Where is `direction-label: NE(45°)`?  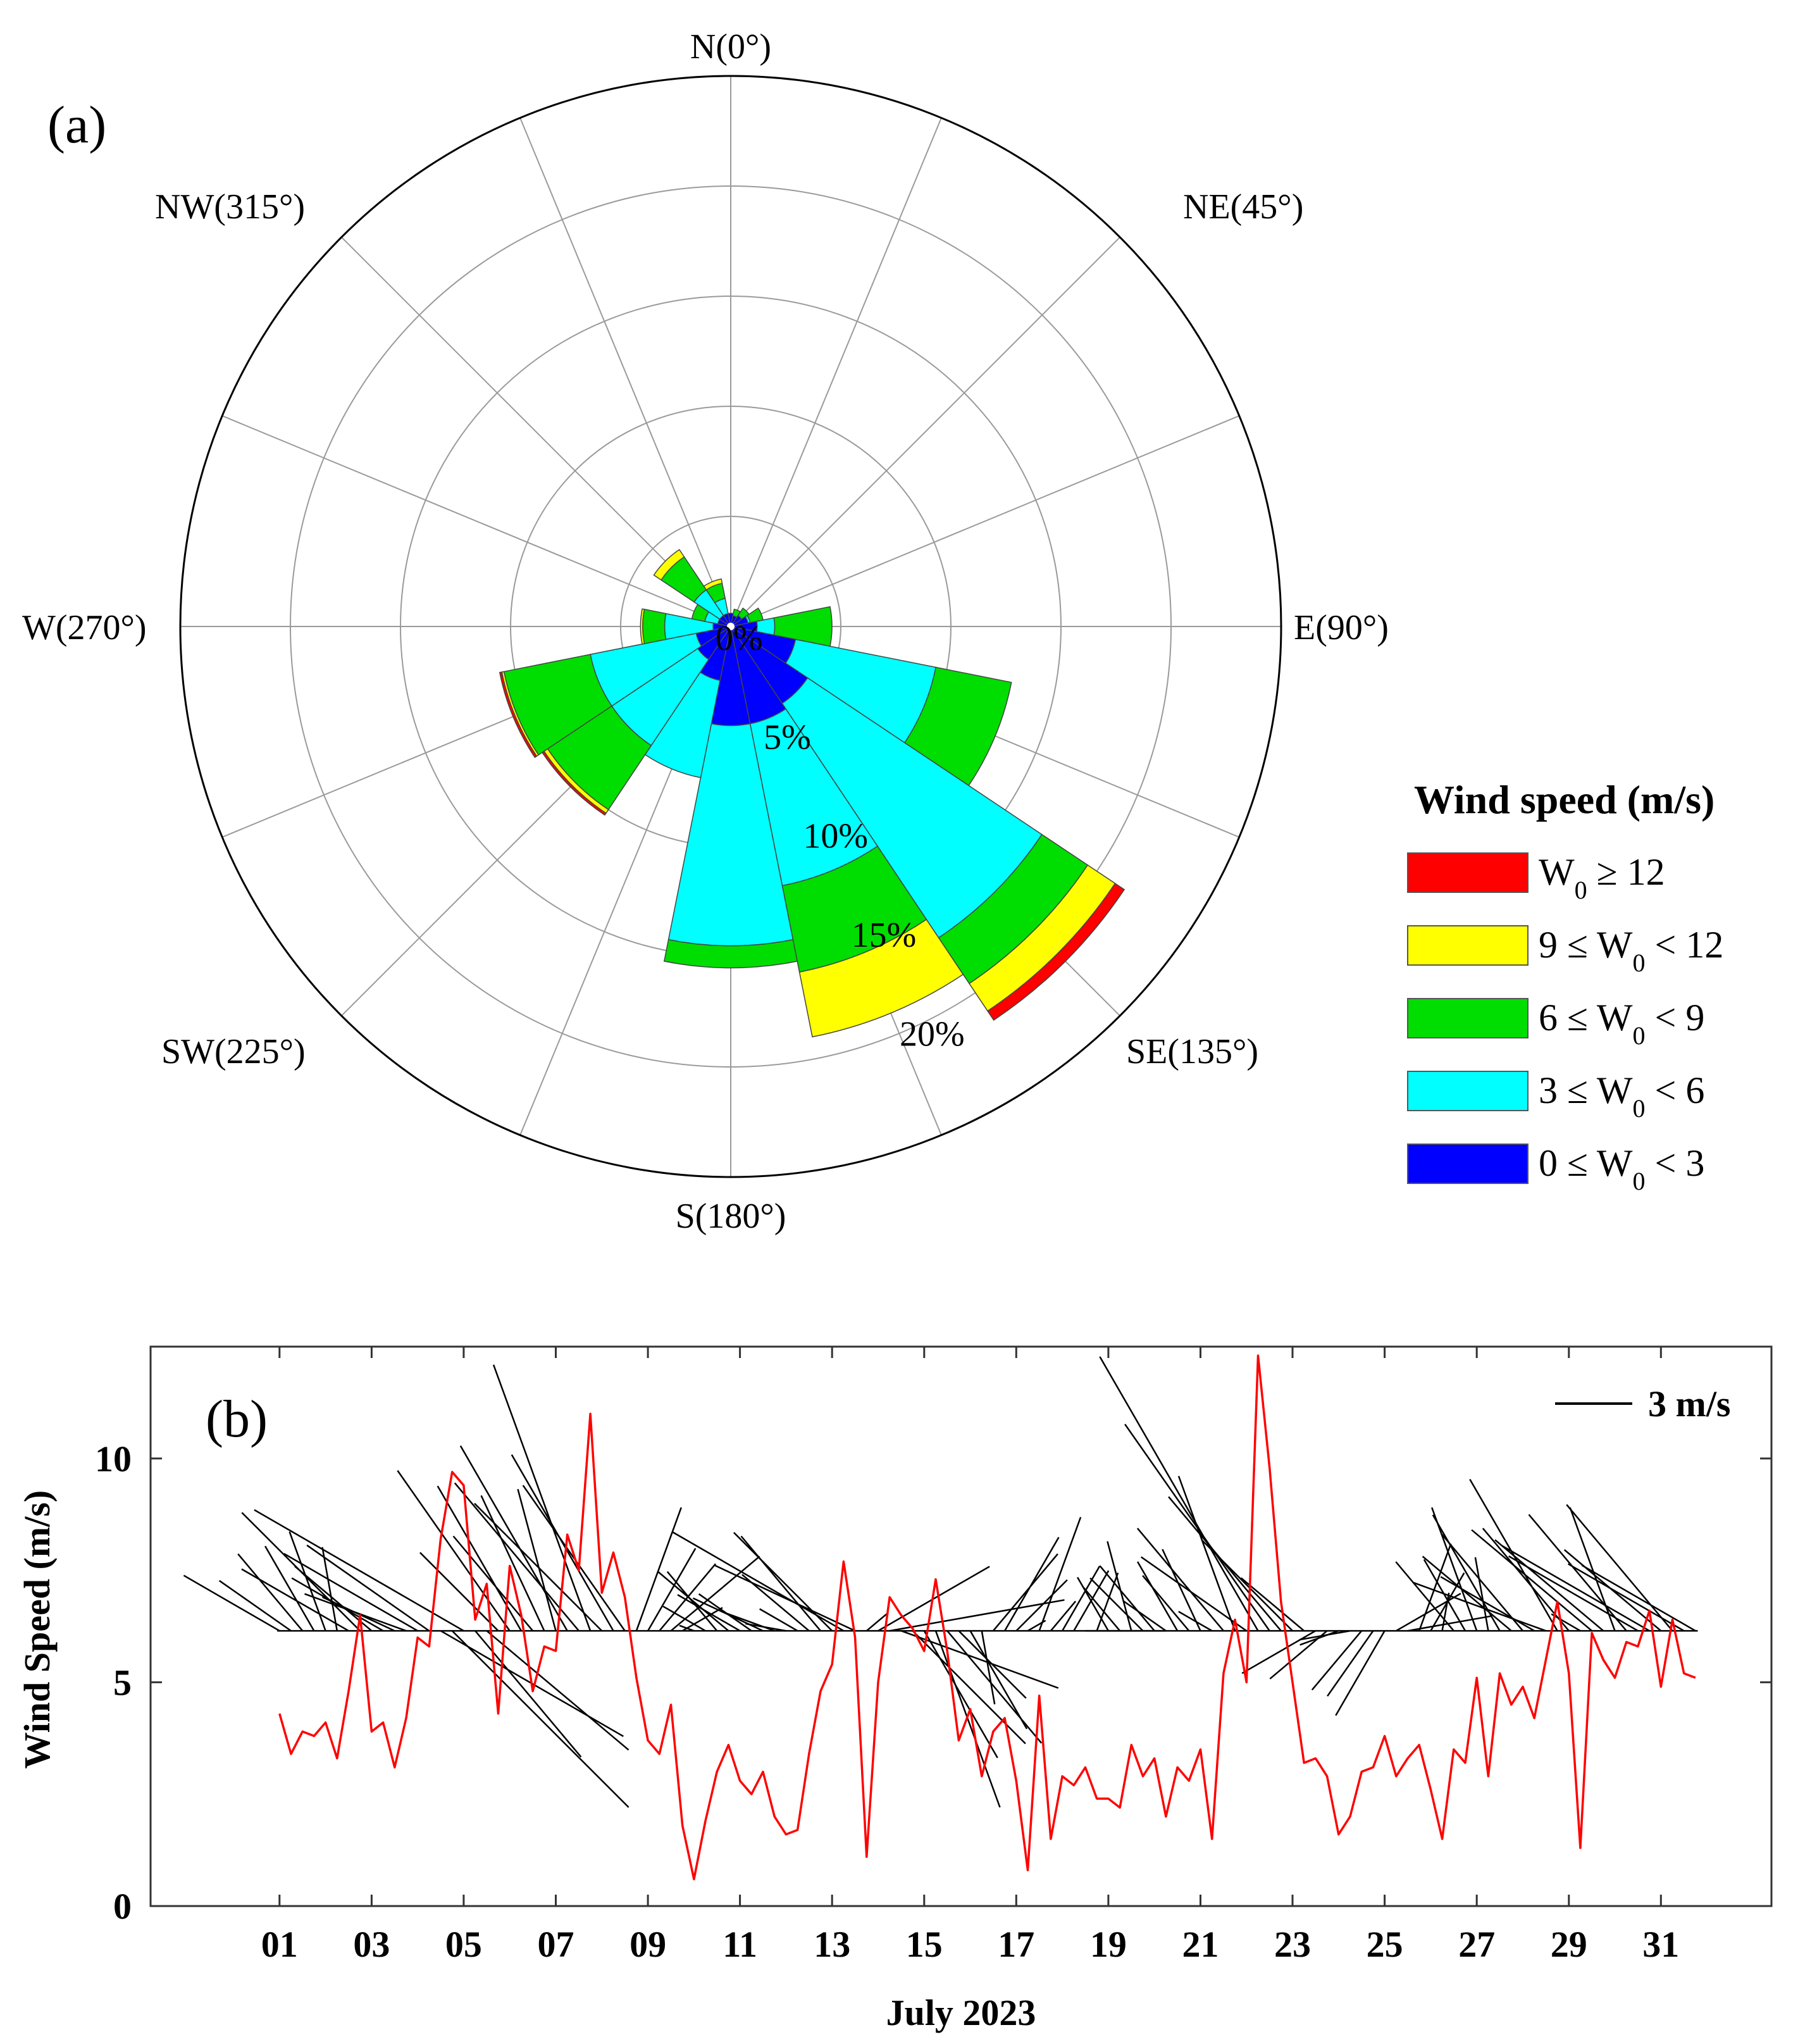
direction-label: NE(45°) is located at coordinates (1243, 207).